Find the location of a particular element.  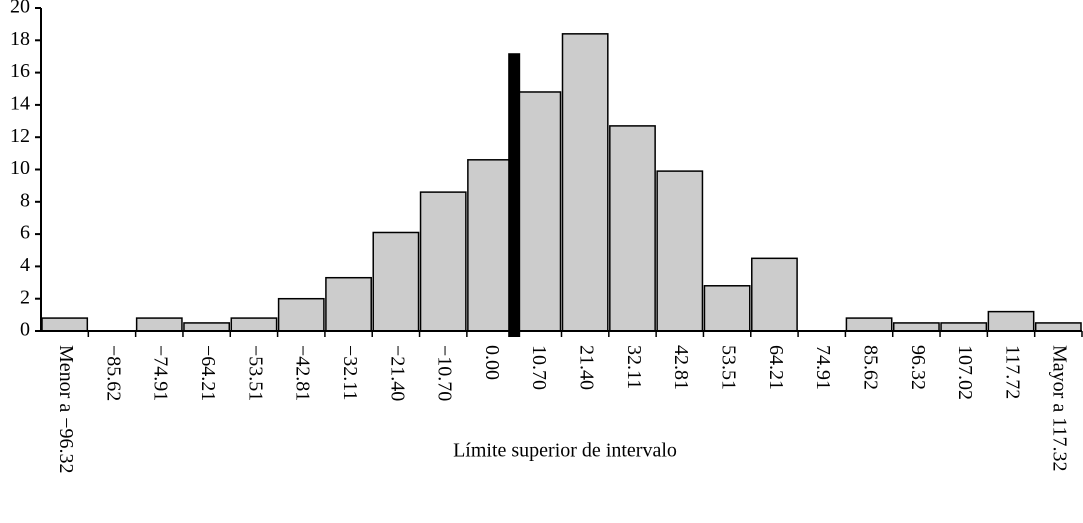

y-tick-label: 6 is located at coordinates (25, 233).